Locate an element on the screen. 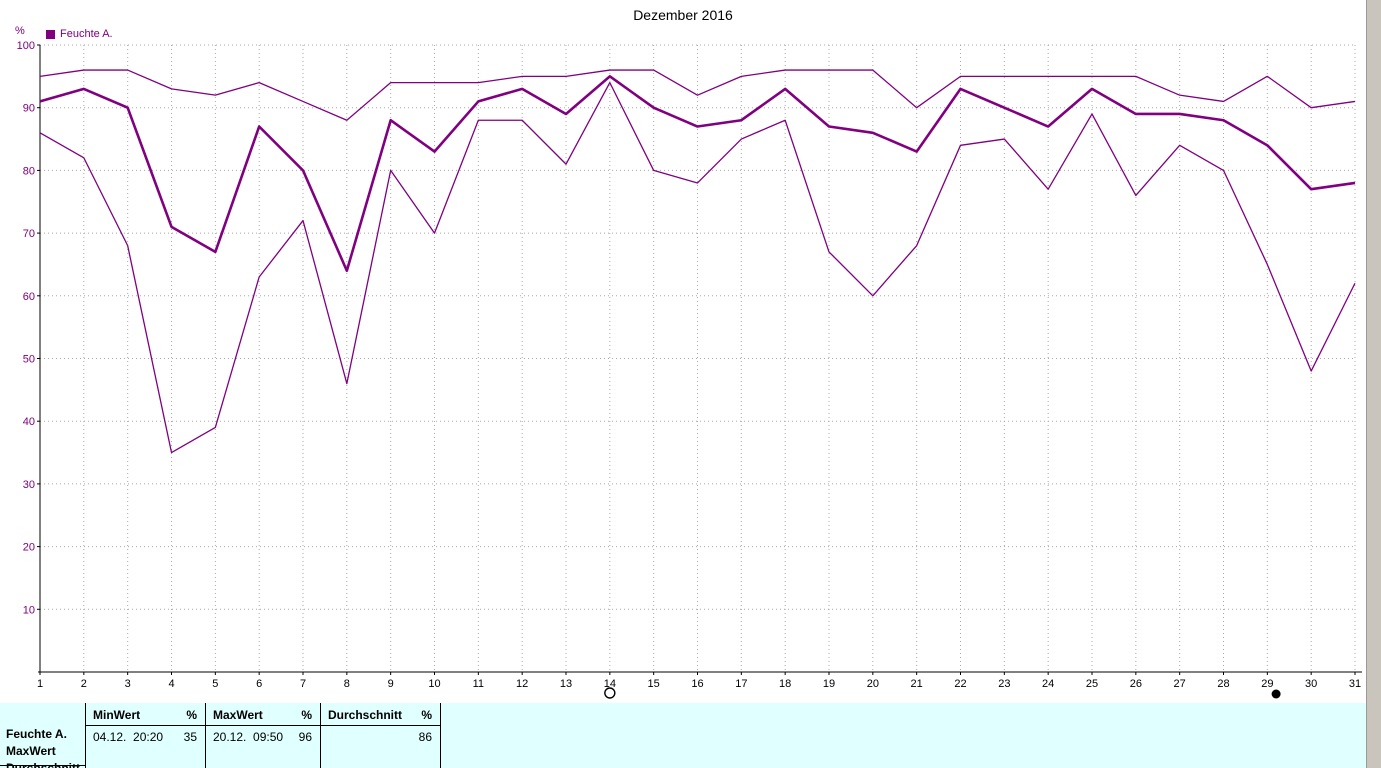 The image size is (1381, 768). y-tick-label: 40 is located at coordinates (29, 422).